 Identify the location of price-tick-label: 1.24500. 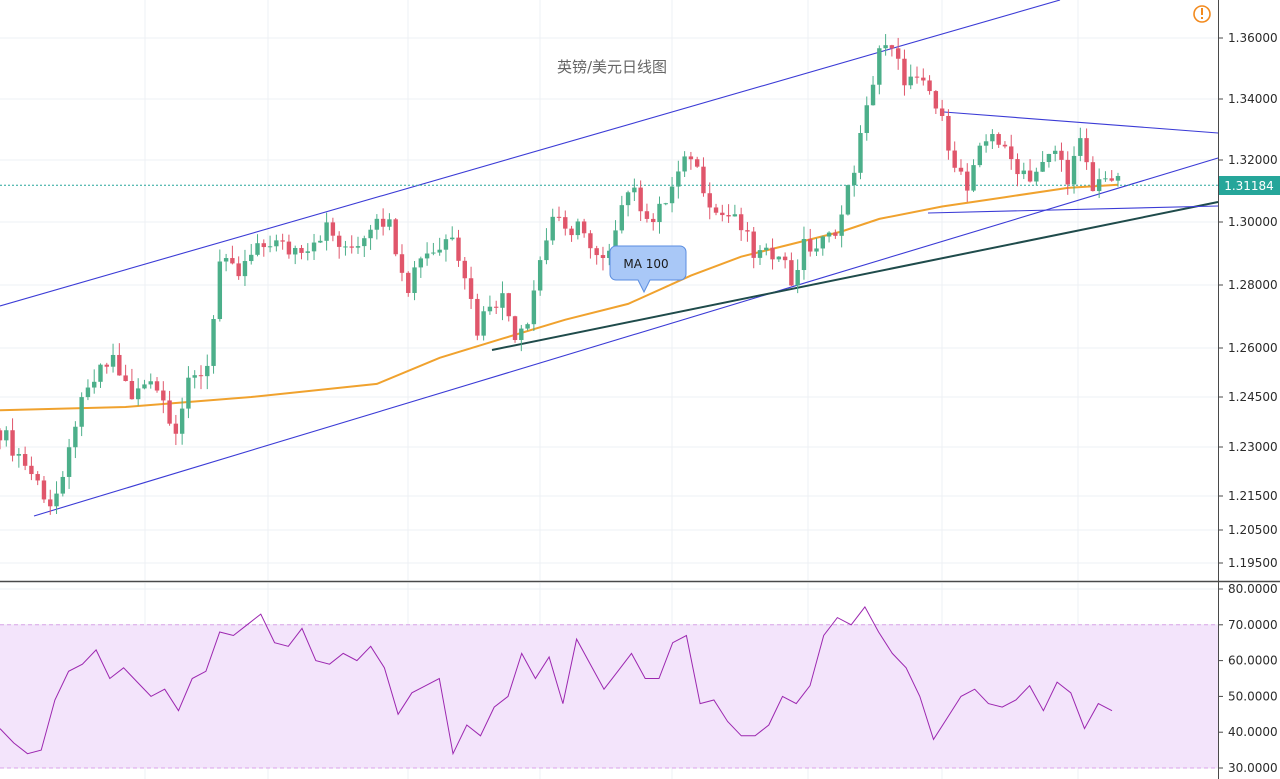
(1253, 397).